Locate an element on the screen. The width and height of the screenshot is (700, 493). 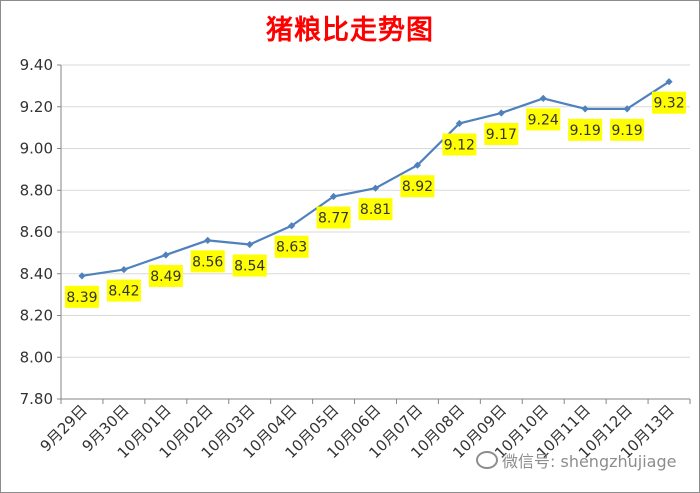
data-label: 9.24 is located at coordinates (543, 120).